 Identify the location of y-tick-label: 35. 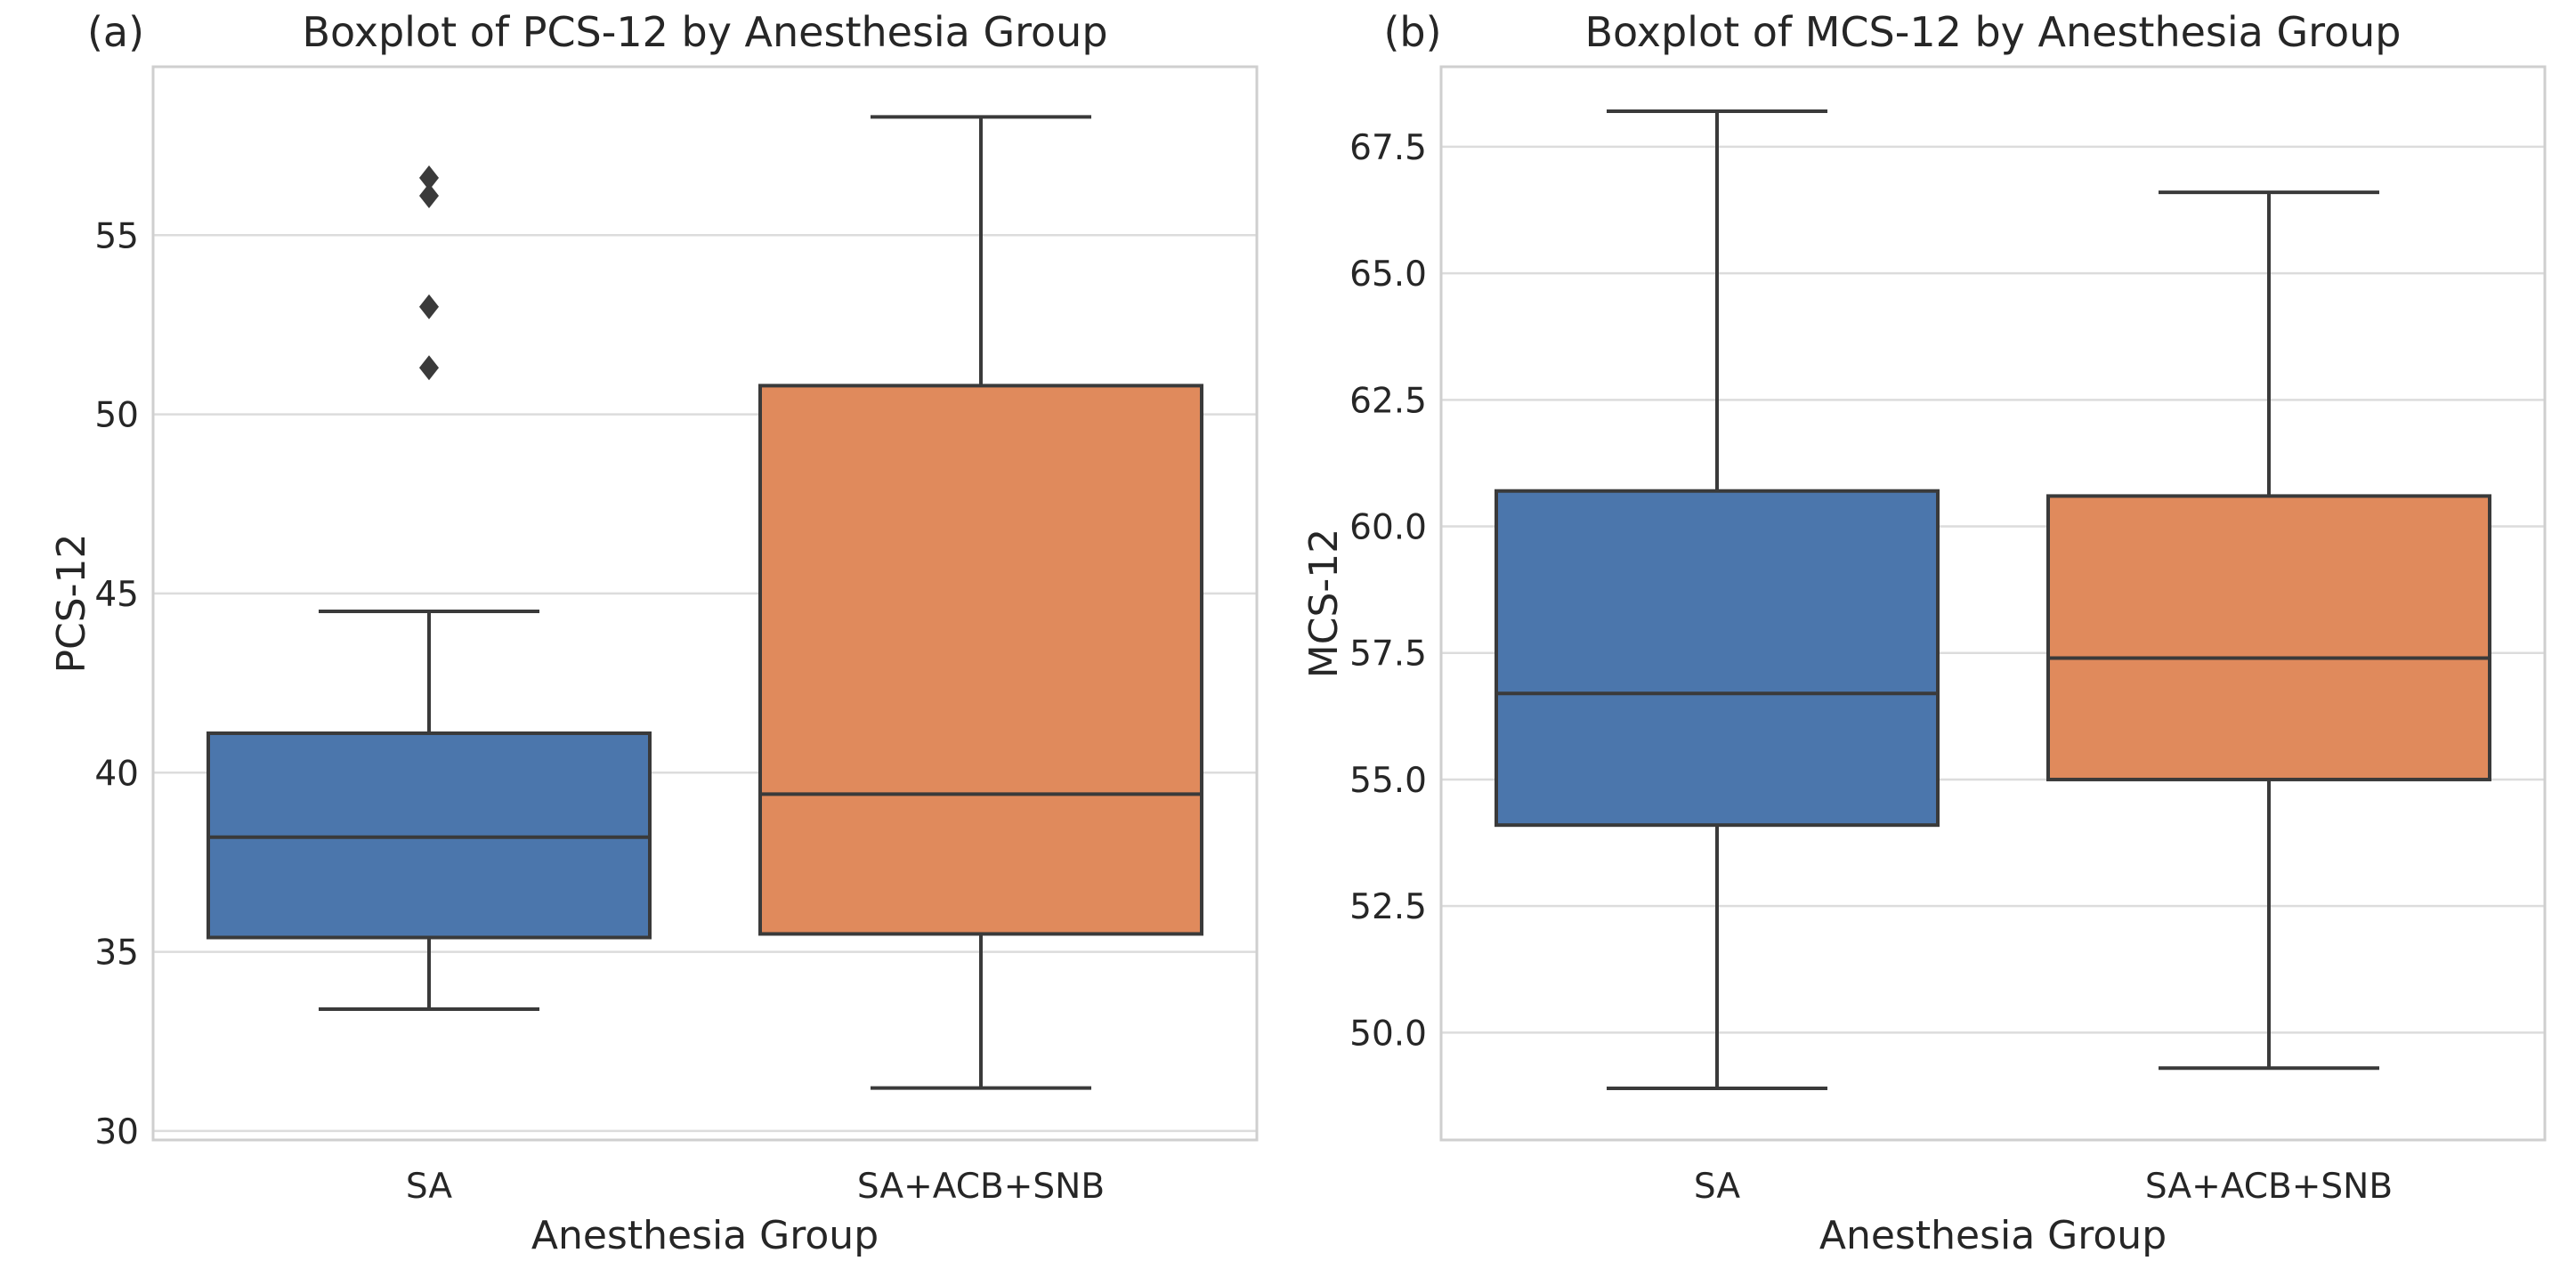
(116, 954).